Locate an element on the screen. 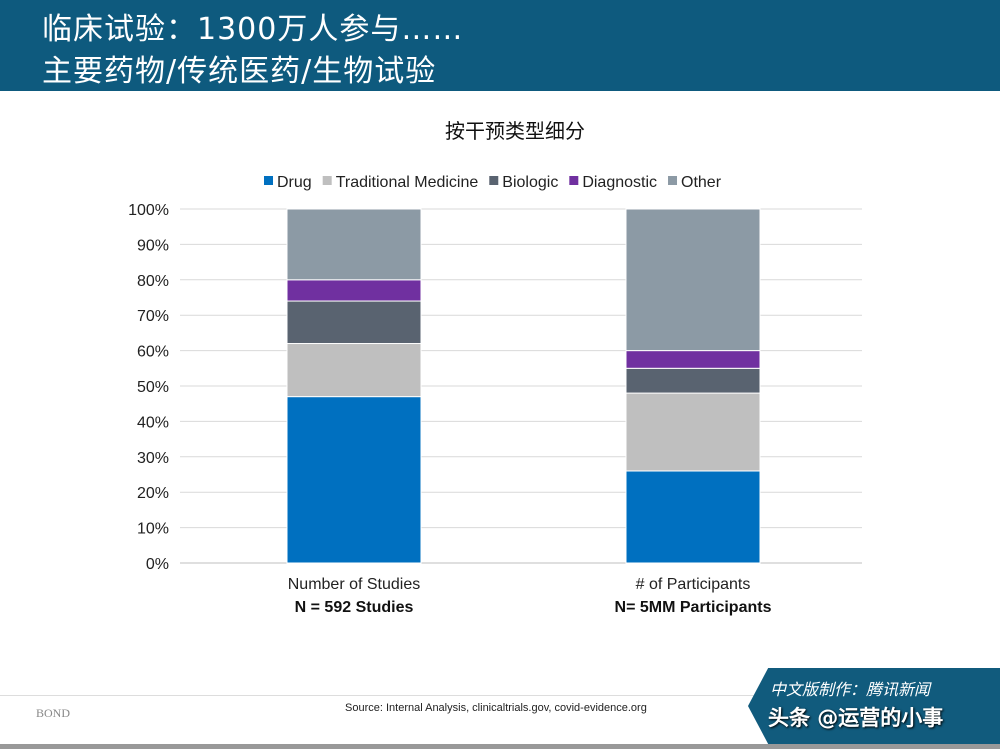 The height and width of the screenshot is (749, 1000). y-tick-label: 10% is located at coordinates (153, 529).